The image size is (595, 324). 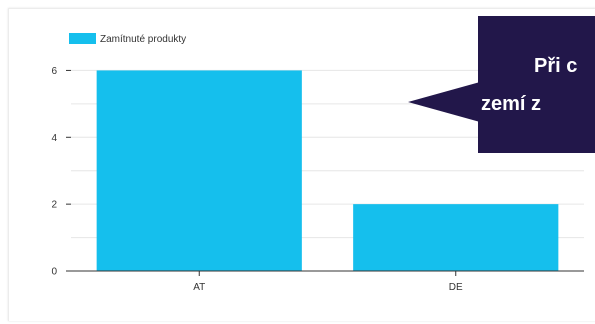 I want to click on callout-tooltip: Při c zemí z, so click(x=536, y=84).